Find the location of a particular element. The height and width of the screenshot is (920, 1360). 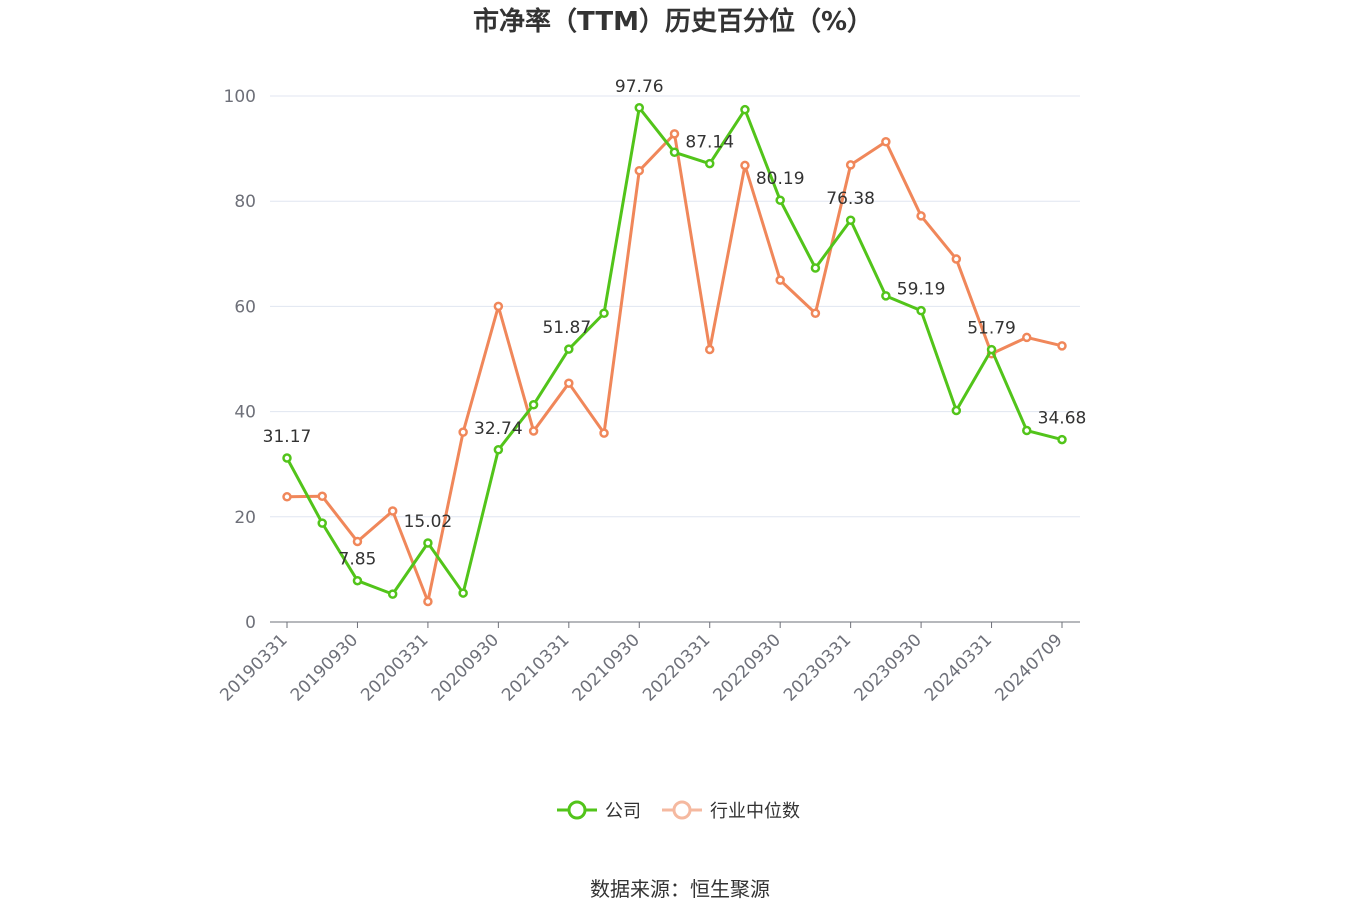

data-label: 31.17 is located at coordinates (287, 437).